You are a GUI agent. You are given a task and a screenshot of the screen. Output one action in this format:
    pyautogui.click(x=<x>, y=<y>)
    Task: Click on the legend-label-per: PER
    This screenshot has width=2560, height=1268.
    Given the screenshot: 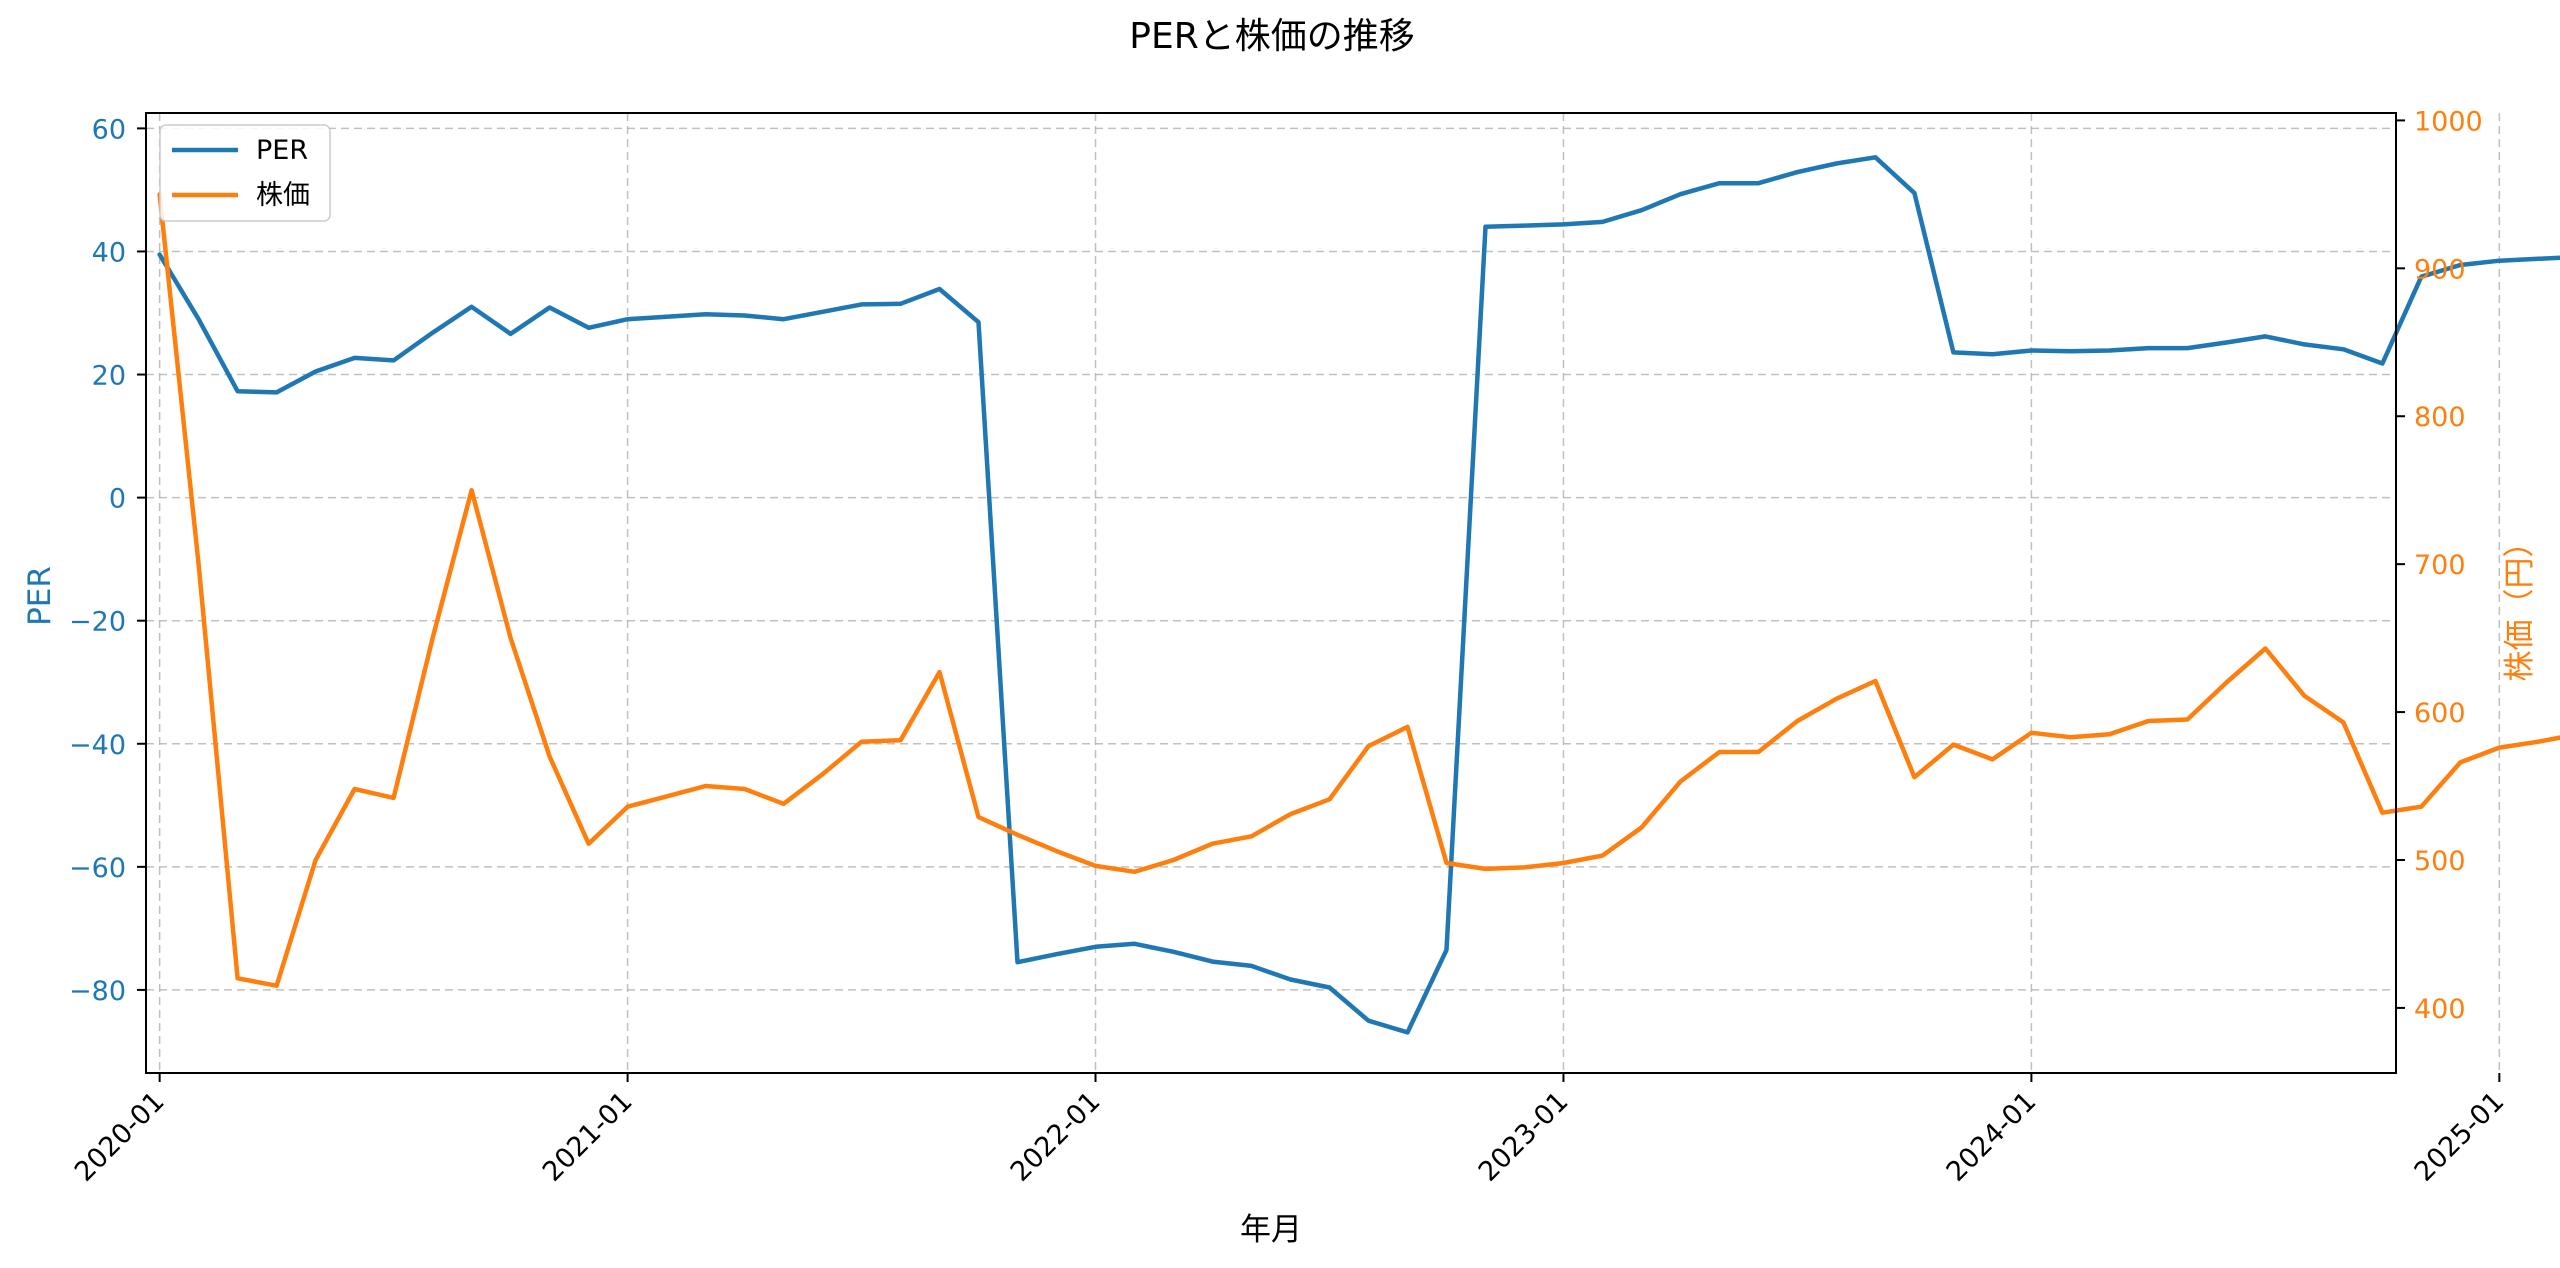 What is the action you would take?
    pyautogui.click(x=282, y=150)
    